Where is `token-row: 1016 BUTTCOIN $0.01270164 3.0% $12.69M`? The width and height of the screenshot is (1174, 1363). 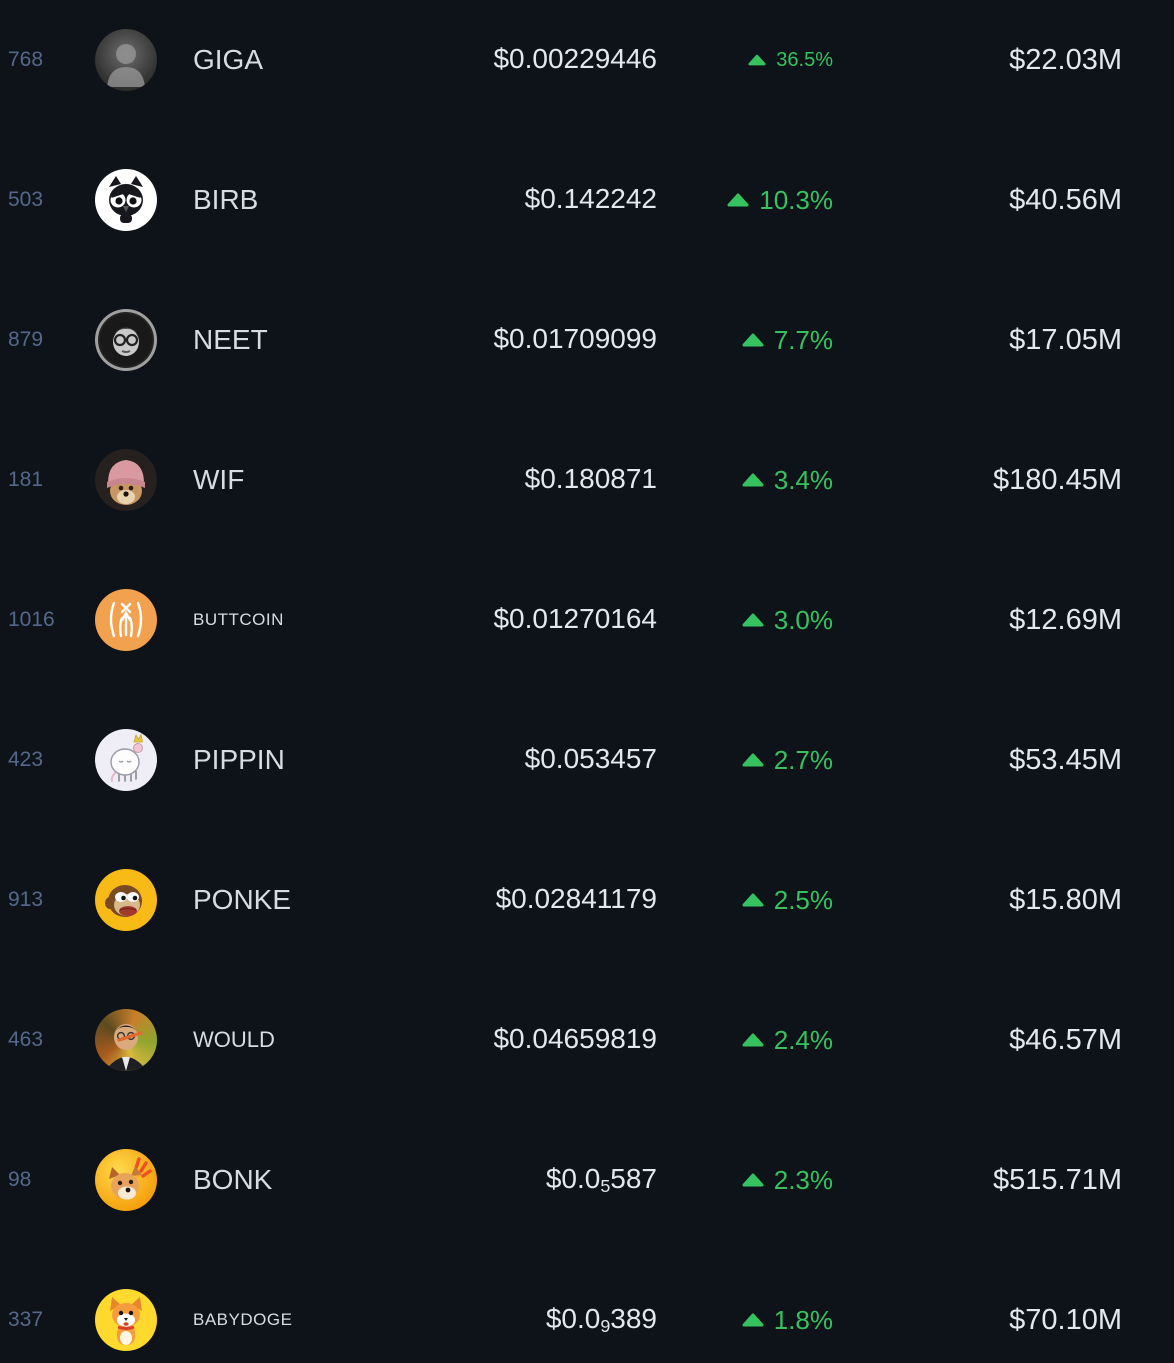
token-row: 1016 BUTTCOIN $0.01270164 3.0% $12.69M is located at coordinates (587, 620).